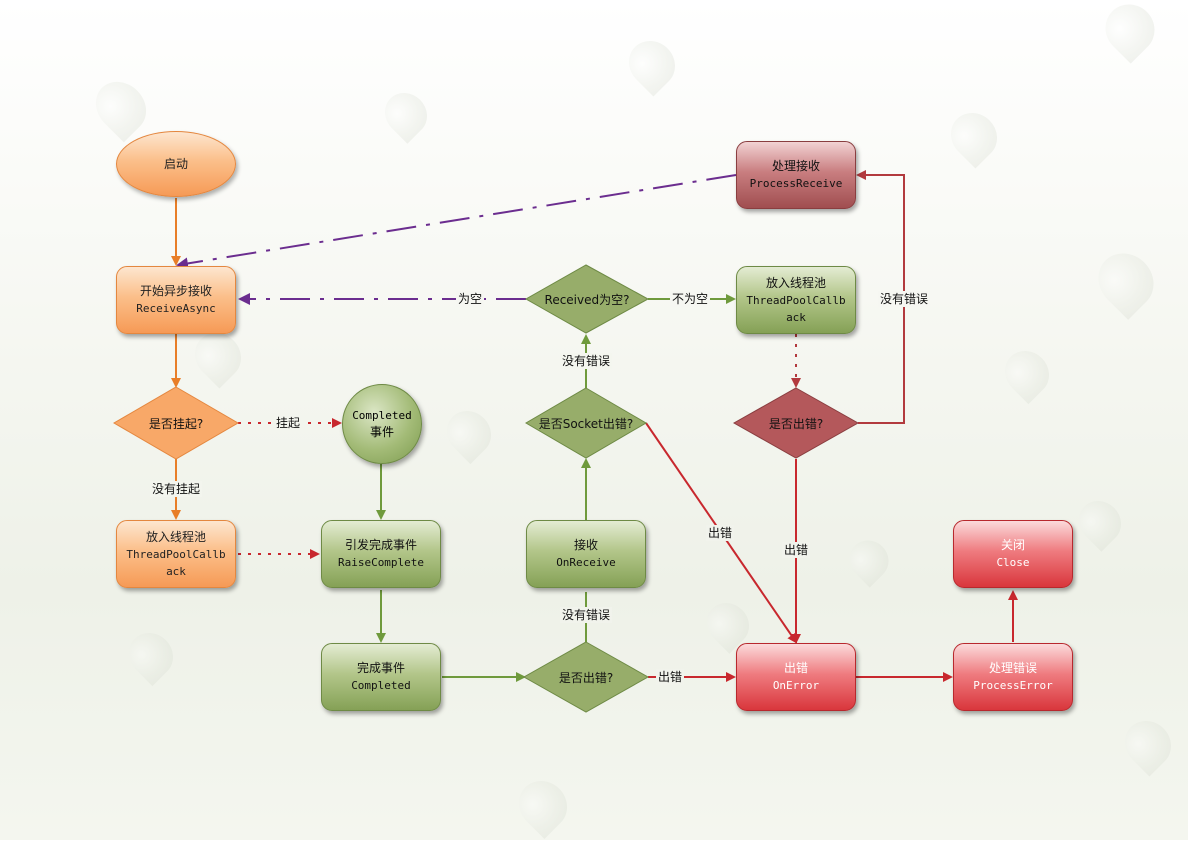  What do you see at coordinates (796, 685) in the screenshot?
I see `on-error-label-en: OnError` at bounding box center [796, 685].